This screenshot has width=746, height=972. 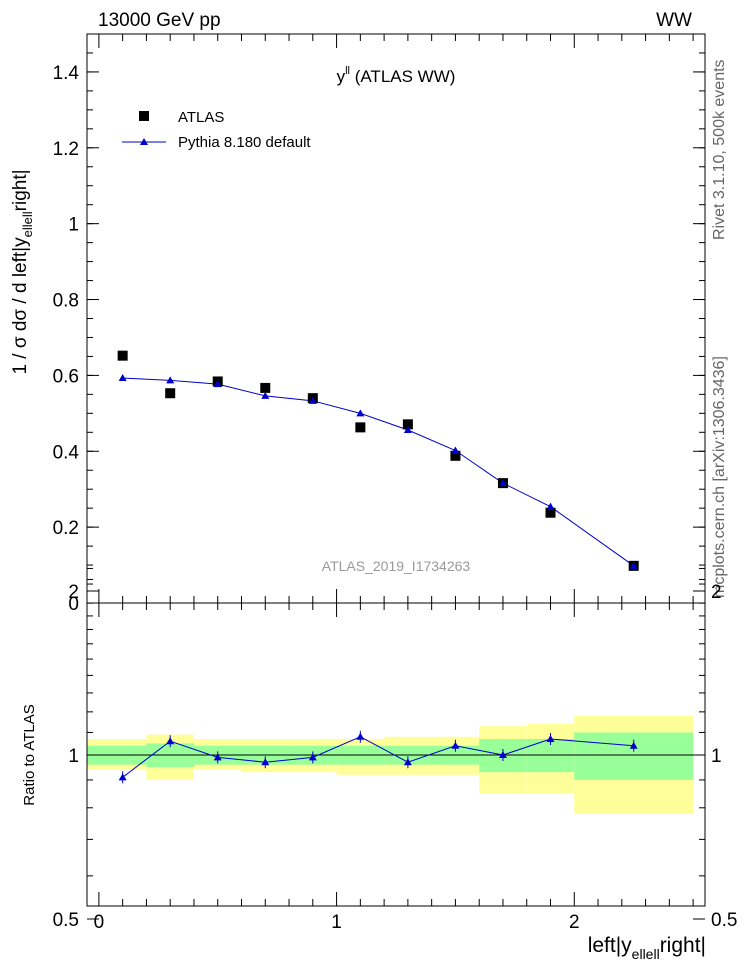 I want to click on main-ytick-label: 0.8, so click(x=66, y=301).